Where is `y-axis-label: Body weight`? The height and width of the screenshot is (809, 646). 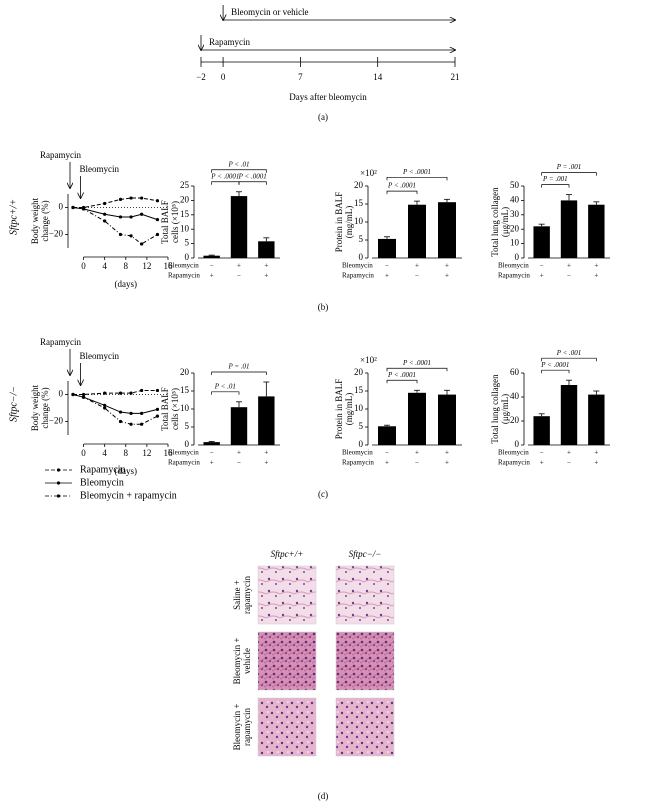 y-axis-label: Body weight is located at coordinates (35, 407).